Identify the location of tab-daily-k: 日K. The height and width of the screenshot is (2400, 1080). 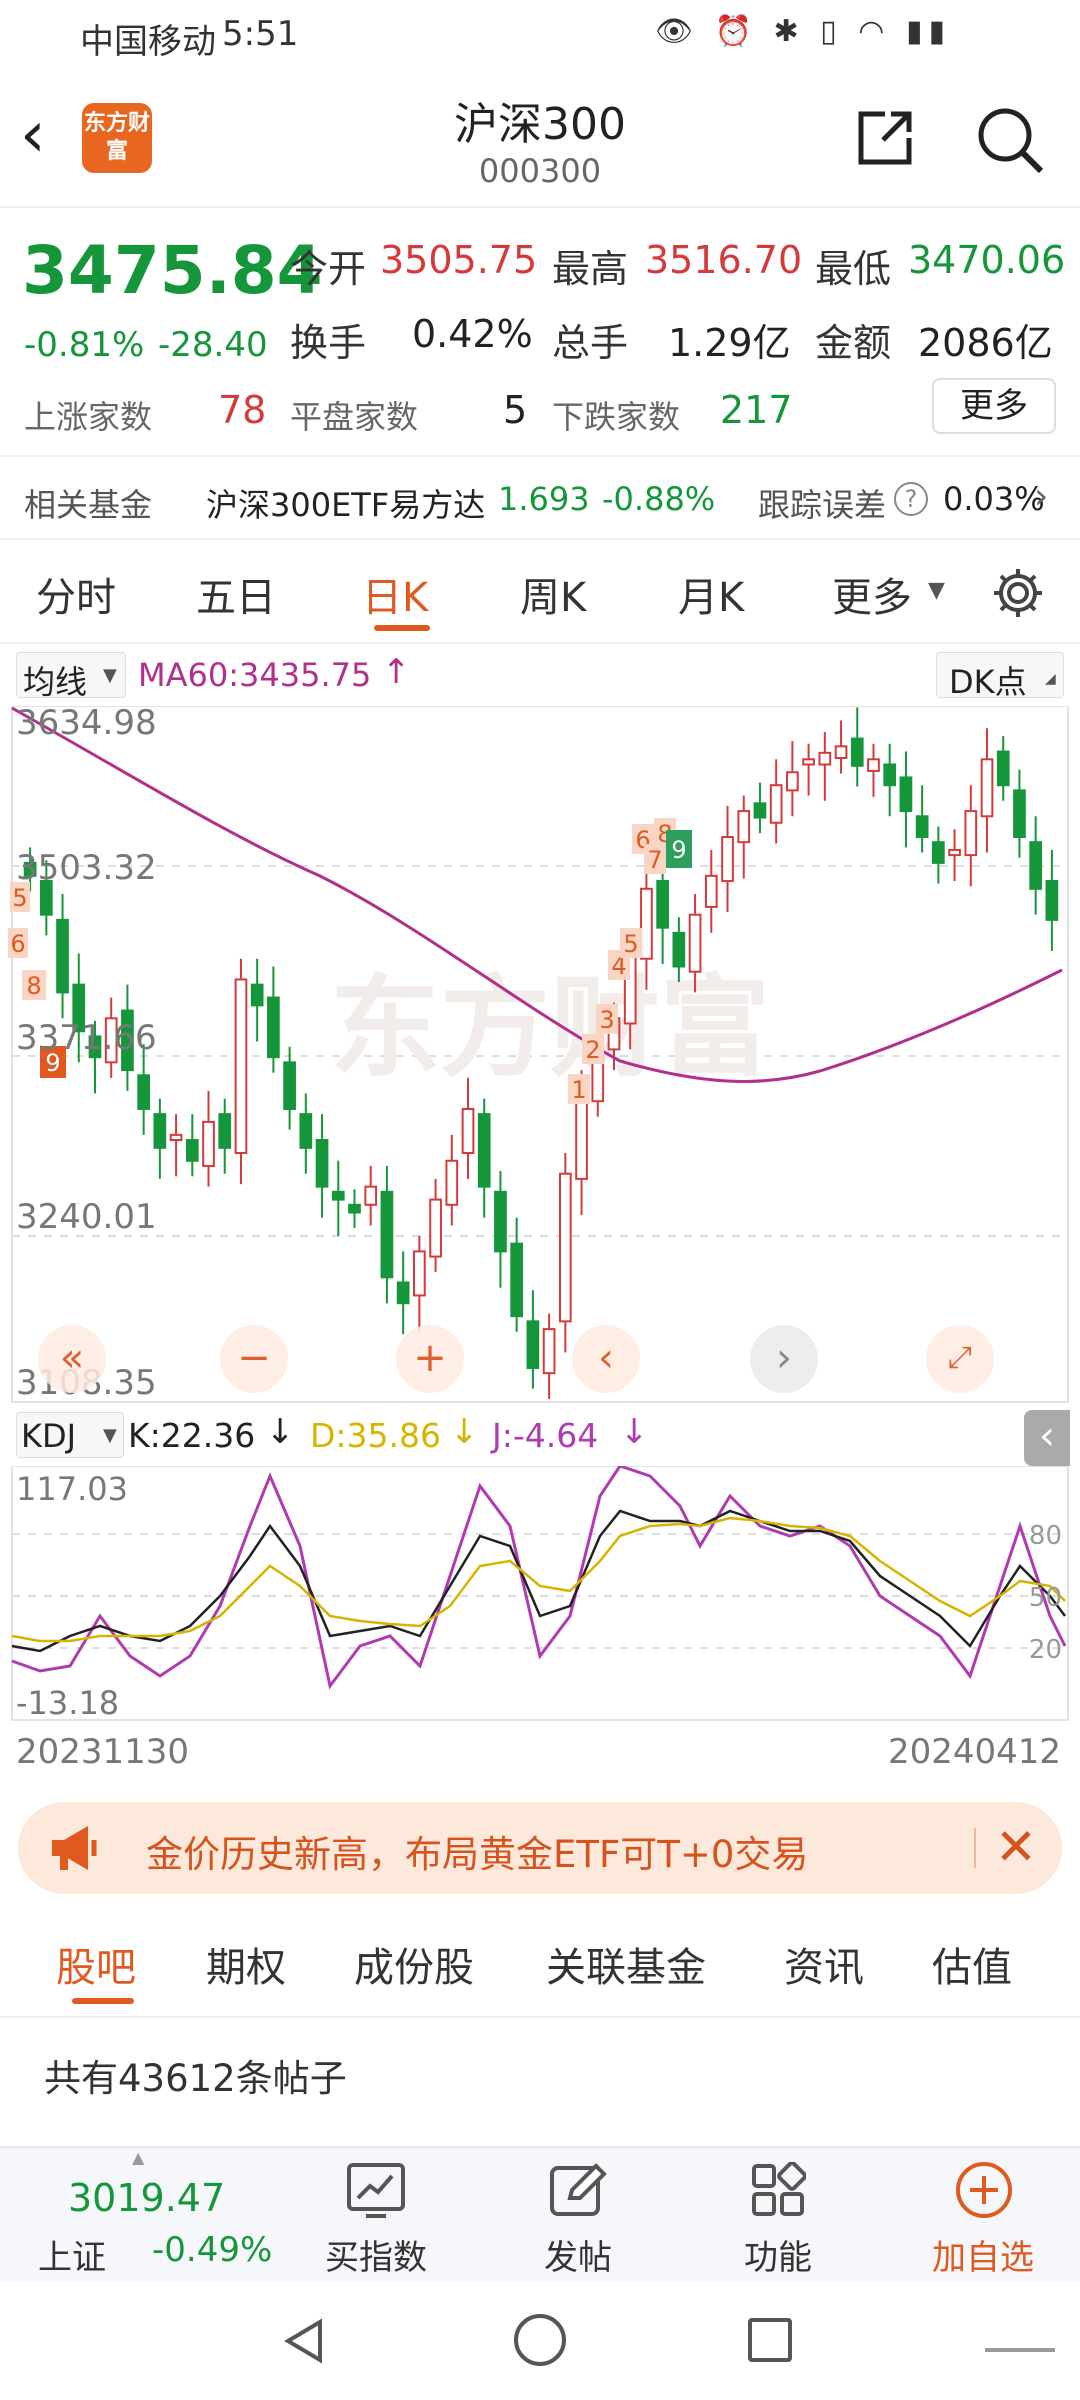
(395, 598).